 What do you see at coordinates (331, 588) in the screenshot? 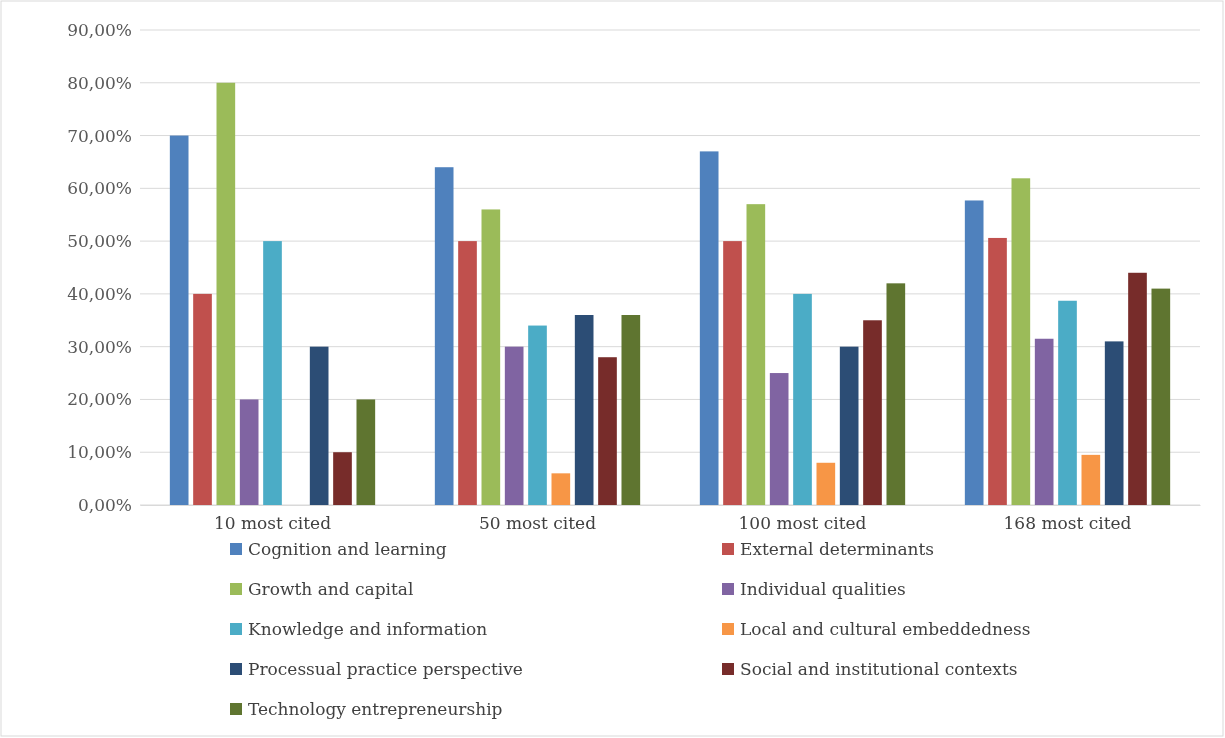
I see `legend-label: Growth and capital` at bounding box center [331, 588].